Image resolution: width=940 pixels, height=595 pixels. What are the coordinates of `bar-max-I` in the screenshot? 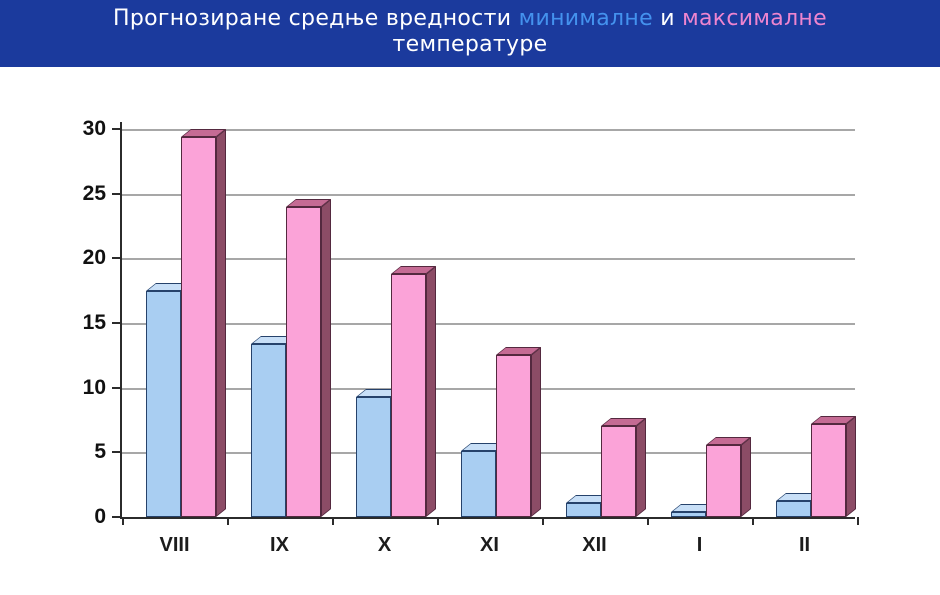 It's located at (728, 476).